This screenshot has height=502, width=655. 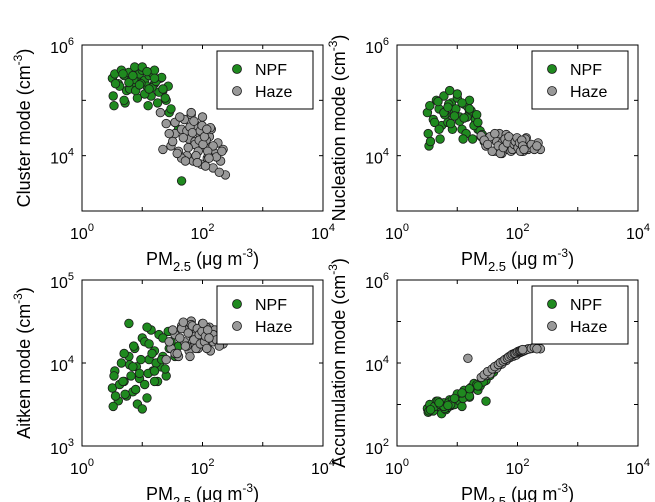 What do you see at coordinates (588, 327) in the screenshot?
I see `accumulation-legend-label-haze: Haze` at bounding box center [588, 327].